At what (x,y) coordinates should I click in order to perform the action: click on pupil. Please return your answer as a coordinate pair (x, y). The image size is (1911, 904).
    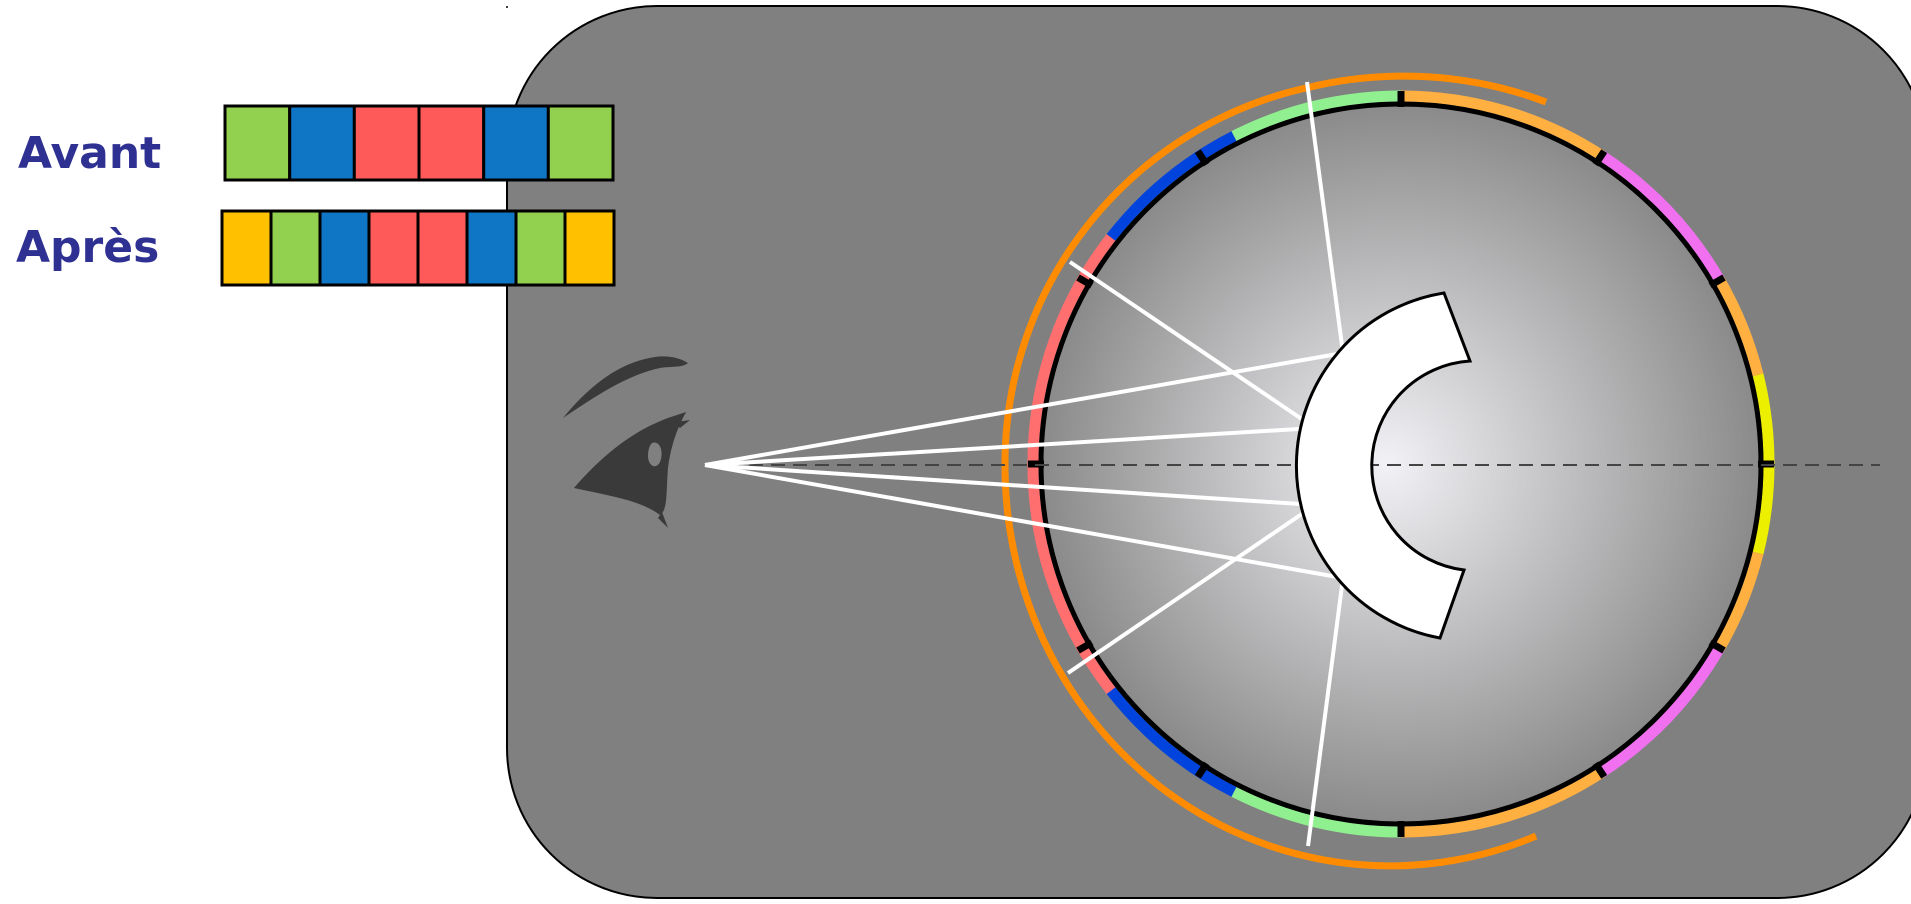
    Looking at the image, I should click on (655, 454).